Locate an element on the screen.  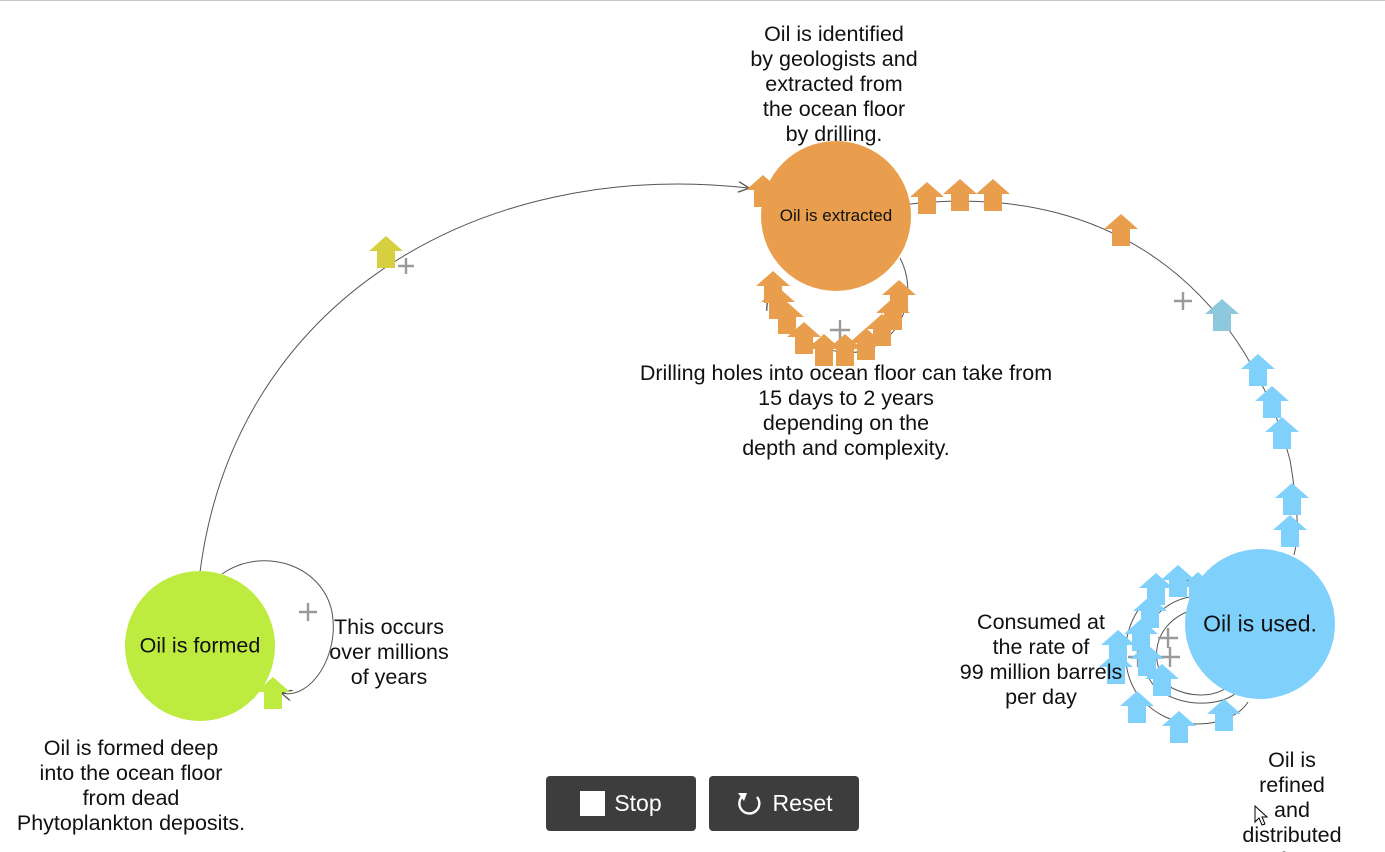
loop-formed is located at coordinates (277, 627).